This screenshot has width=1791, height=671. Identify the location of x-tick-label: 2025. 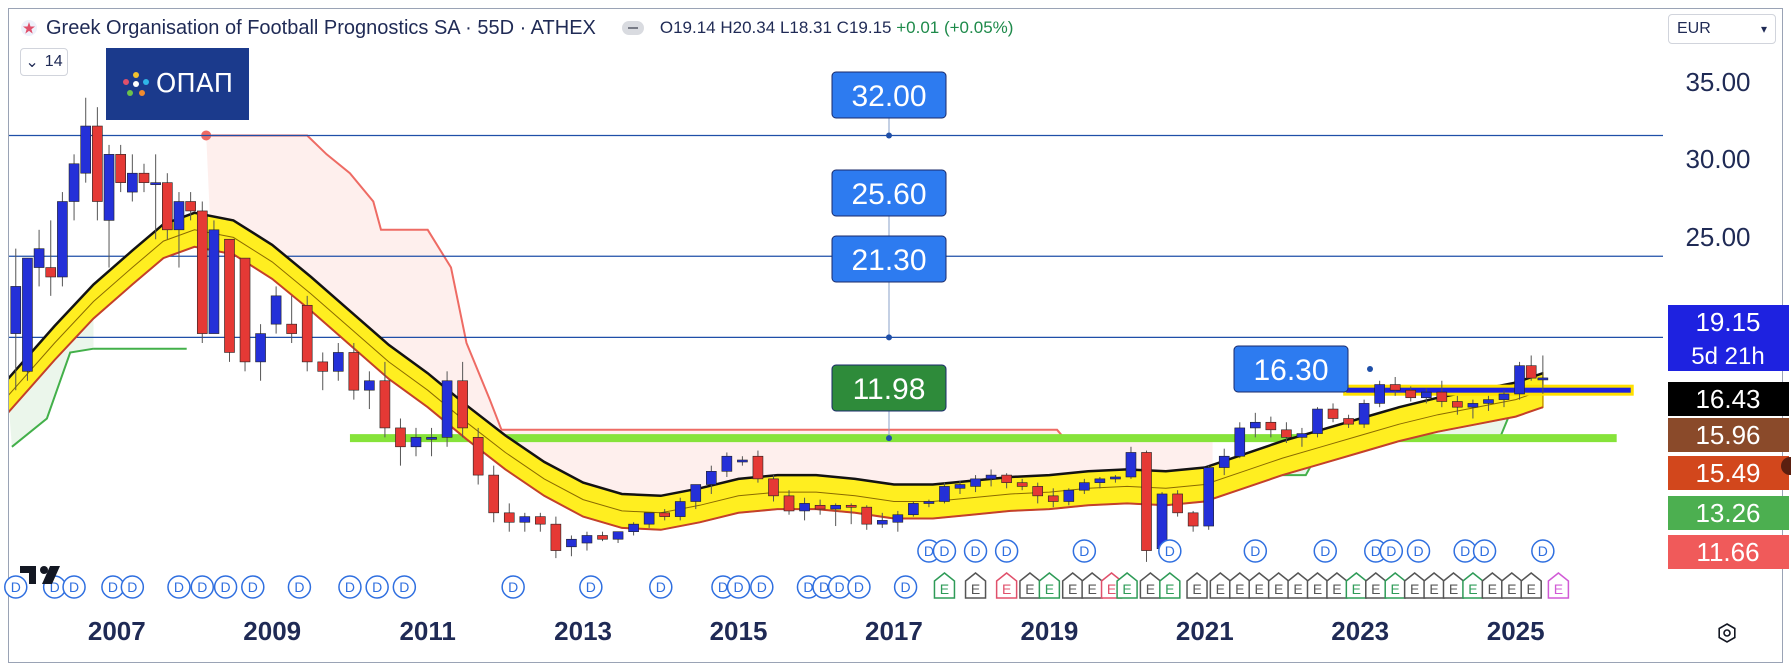
(1516, 631).